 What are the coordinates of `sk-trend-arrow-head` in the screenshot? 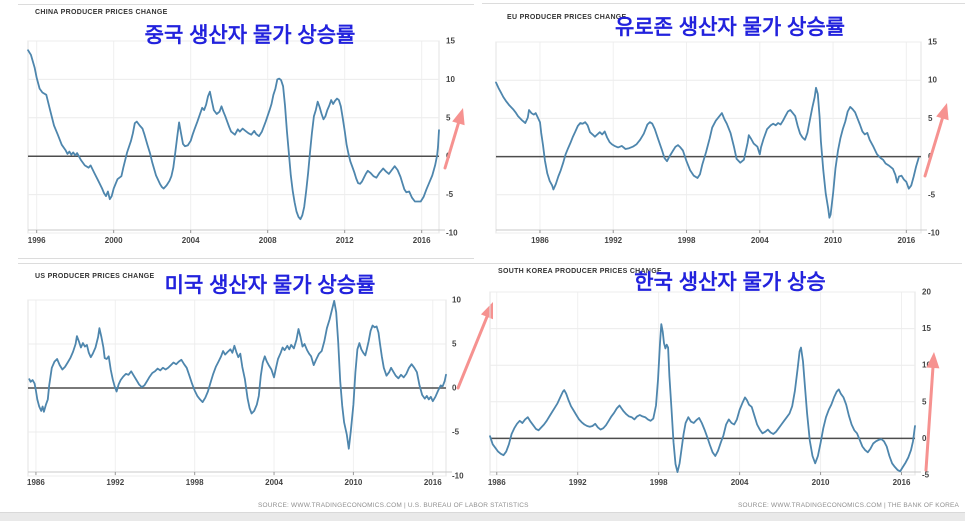 It's located at (933, 360).